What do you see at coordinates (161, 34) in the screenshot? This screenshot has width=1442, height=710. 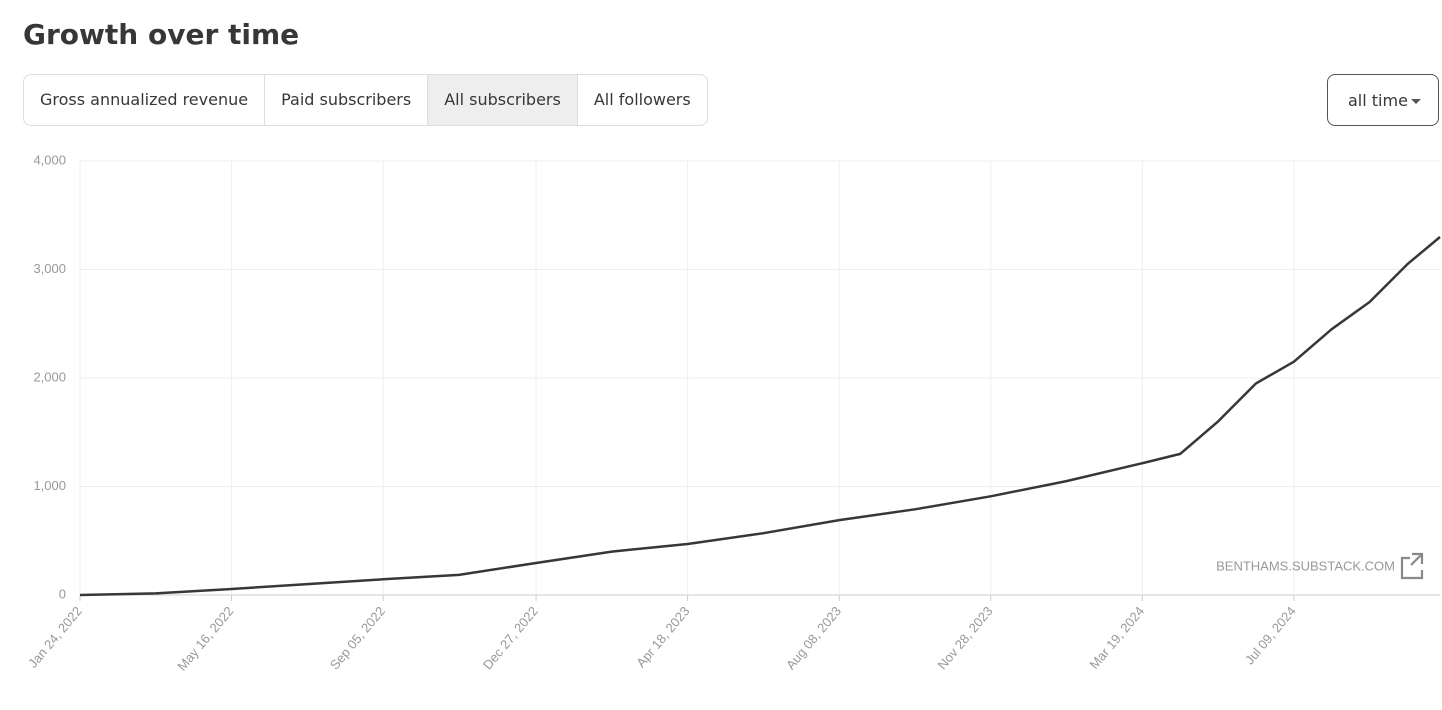 I see `page-title: Growth over time` at bounding box center [161, 34].